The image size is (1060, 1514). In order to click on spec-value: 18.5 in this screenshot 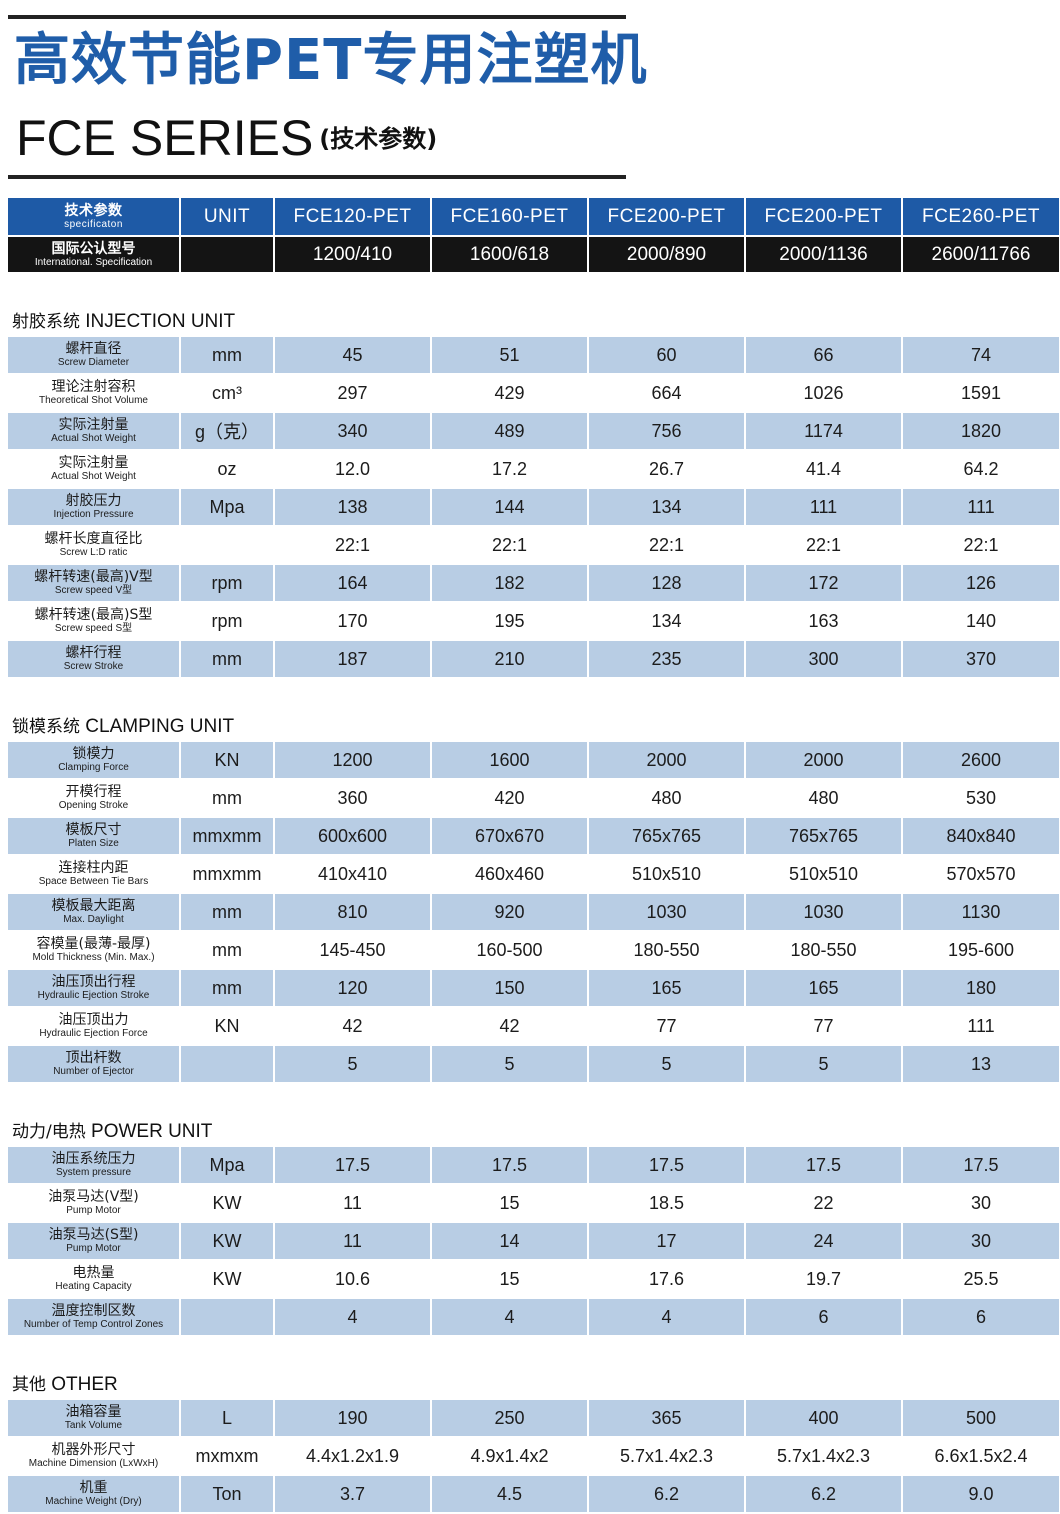, I will do `click(667, 1203)`.